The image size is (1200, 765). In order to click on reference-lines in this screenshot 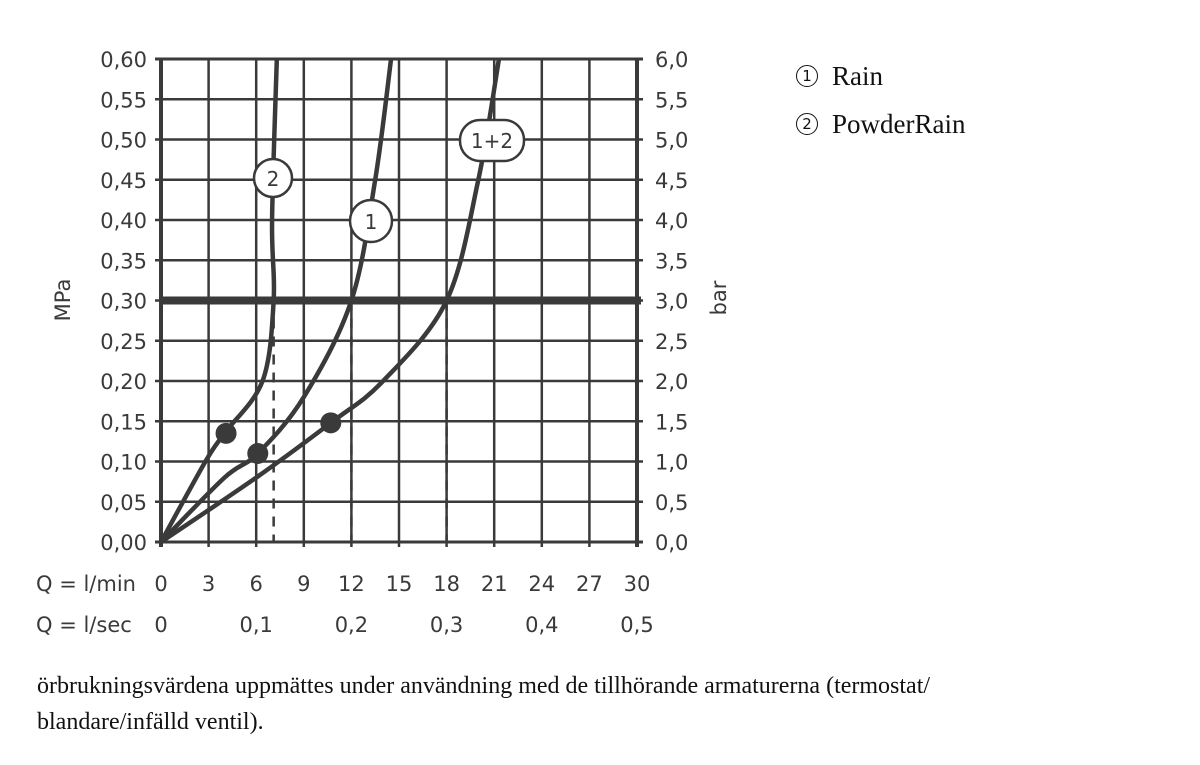, I will do `click(401, 419)`.